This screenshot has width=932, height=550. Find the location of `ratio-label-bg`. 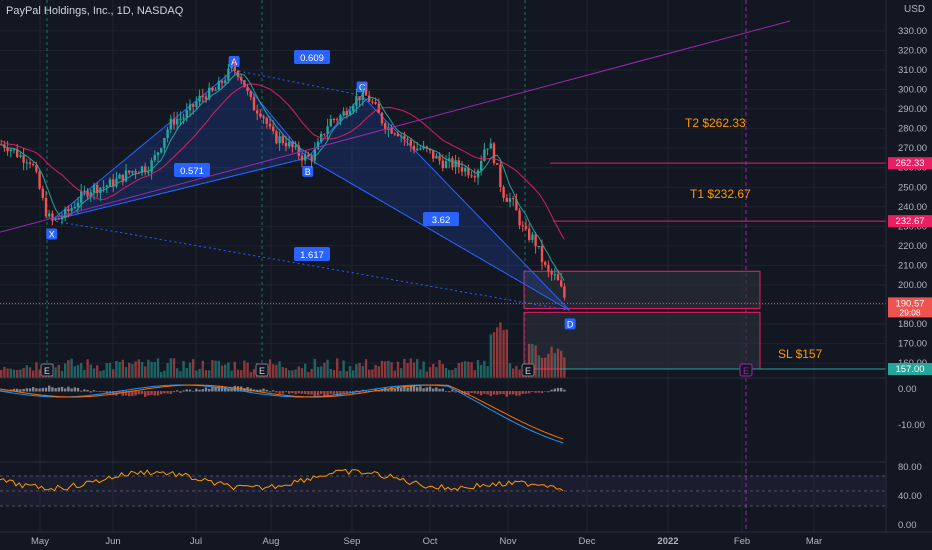

ratio-label-bg is located at coordinates (312, 57).